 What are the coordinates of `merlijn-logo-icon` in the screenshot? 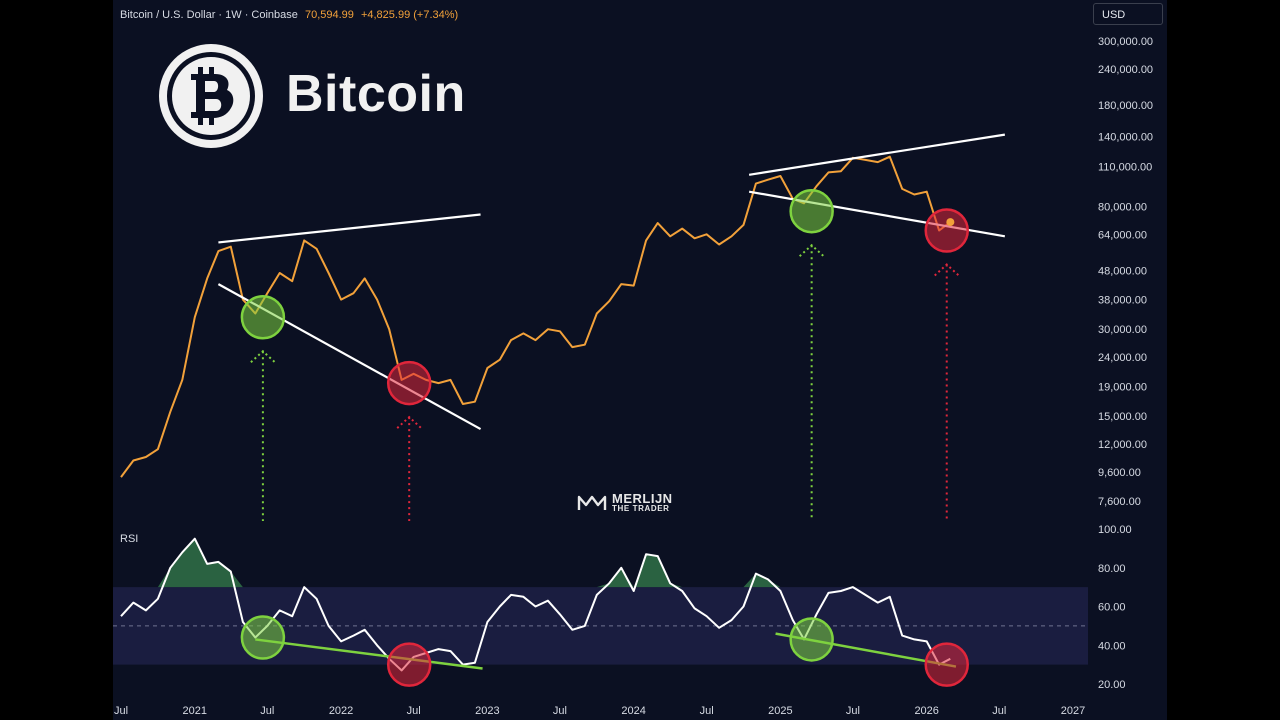 It's located at (592, 502).